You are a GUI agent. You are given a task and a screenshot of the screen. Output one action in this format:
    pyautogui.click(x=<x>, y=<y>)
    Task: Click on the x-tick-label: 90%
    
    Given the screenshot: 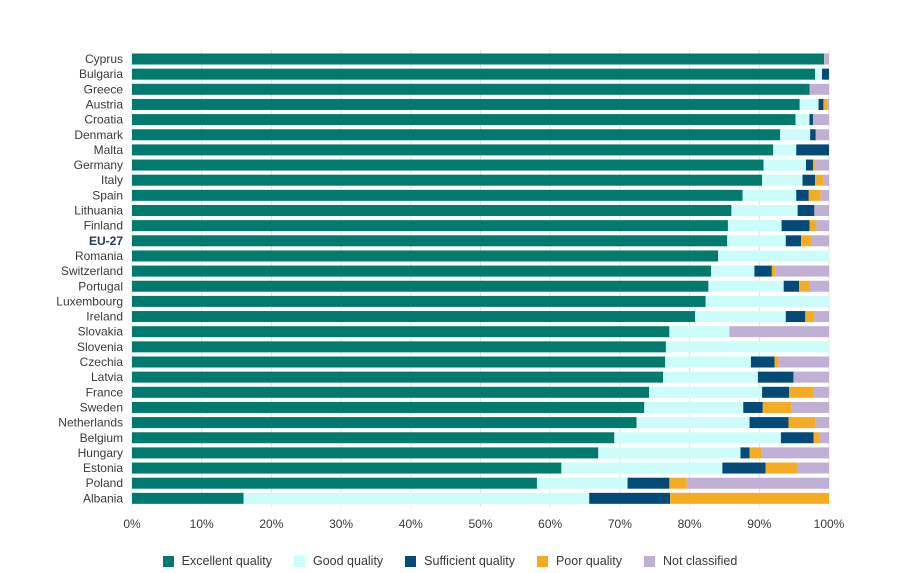 What is the action you would take?
    pyautogui.click(x=759, y=524)
    